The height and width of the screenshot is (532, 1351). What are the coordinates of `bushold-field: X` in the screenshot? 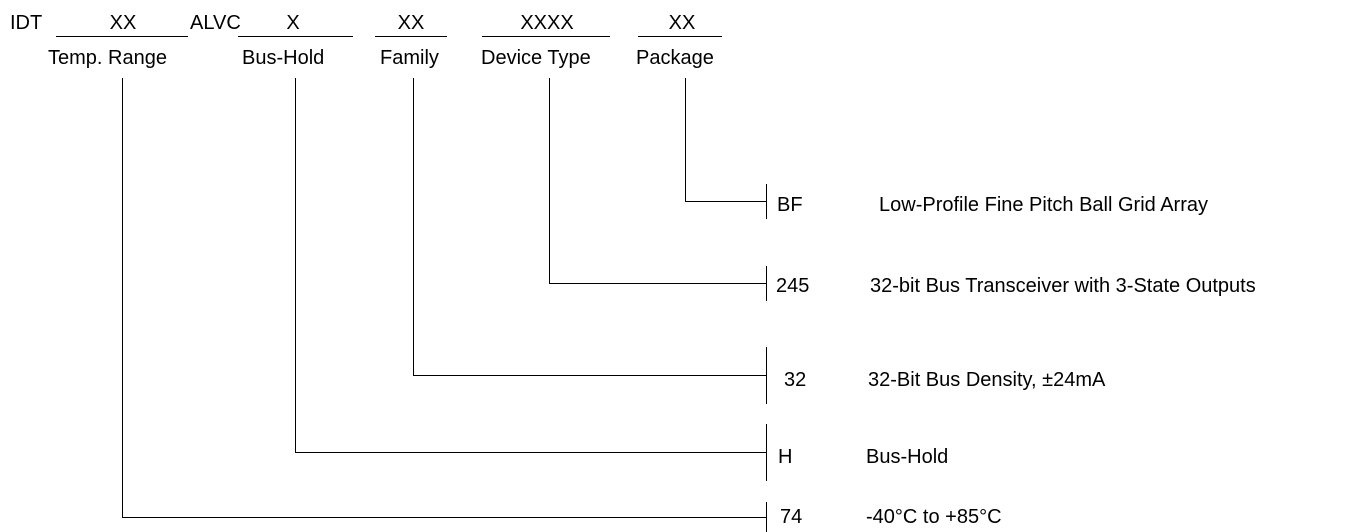 It's located at (293, 23).